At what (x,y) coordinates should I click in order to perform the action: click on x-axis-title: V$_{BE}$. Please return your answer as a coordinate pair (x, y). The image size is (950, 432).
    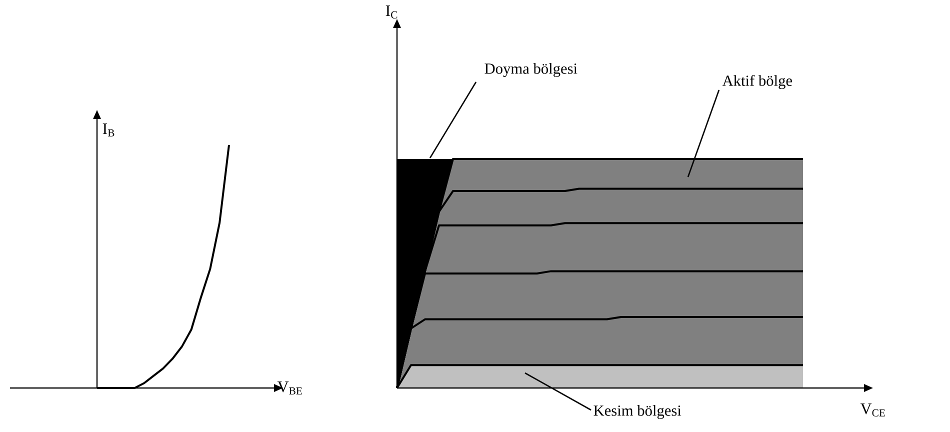
    Looking at the image, I should click on (289, 388).